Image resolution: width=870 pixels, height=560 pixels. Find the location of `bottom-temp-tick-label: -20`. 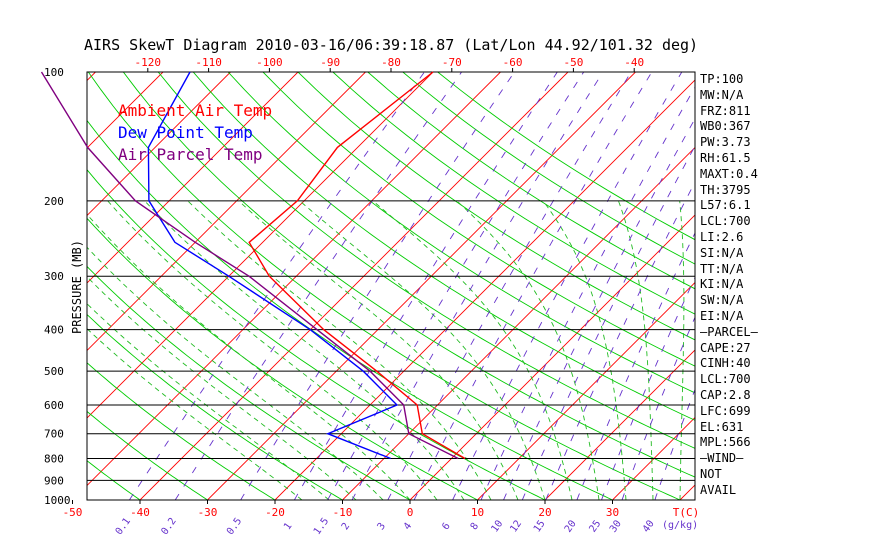

bottom-temp-tick-label: -20 is located at coordinates (275, 512).